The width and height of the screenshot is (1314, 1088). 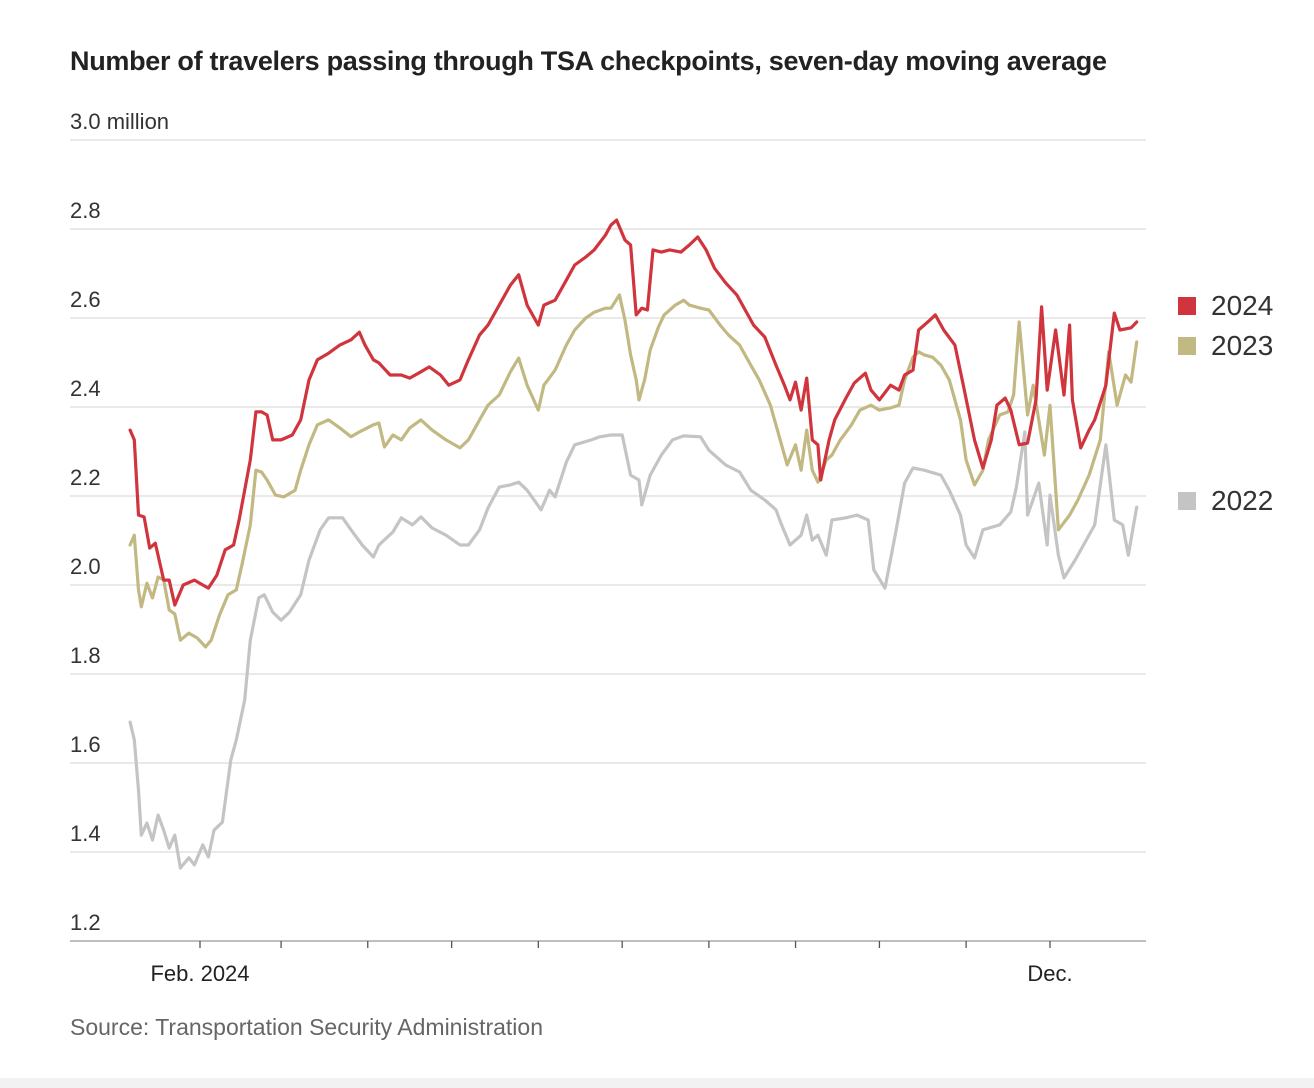 I want to click on y-tick-label: 2.8, so click(x=85, y=210).